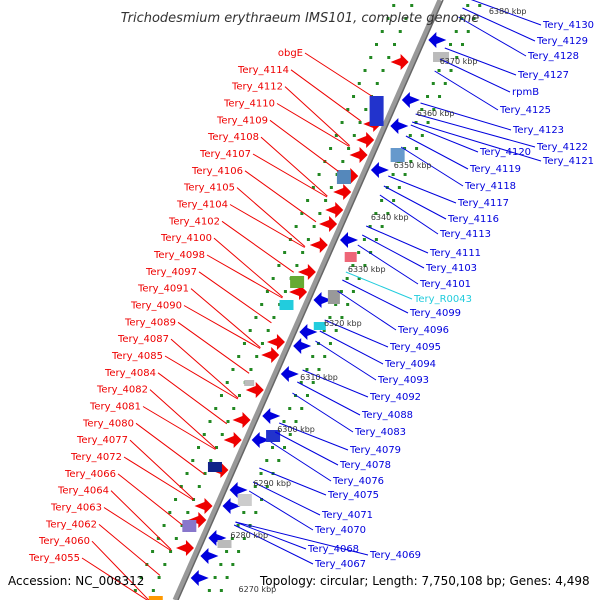  I want to click on right-gene-label: Tery_4127, so click(543, 75).